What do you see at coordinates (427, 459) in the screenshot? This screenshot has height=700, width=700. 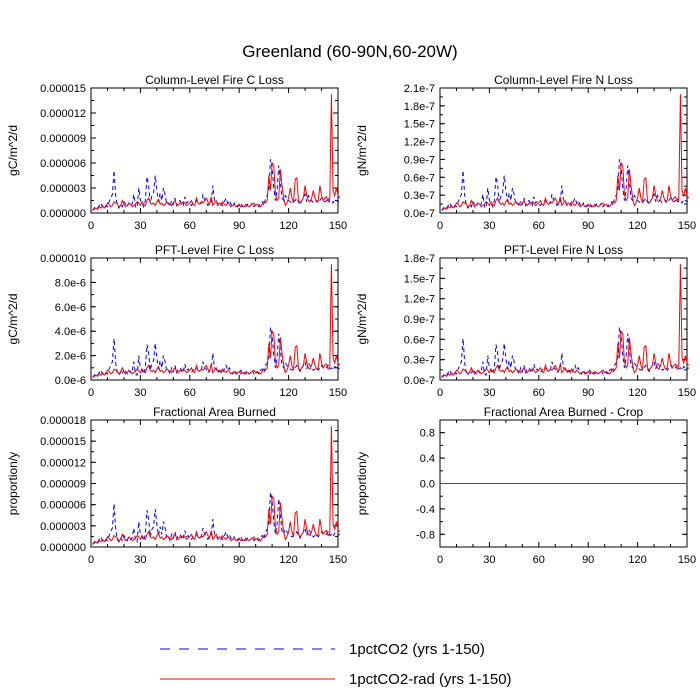 I see `y-tick-label: 0.4` at bounding box center [427, 459].